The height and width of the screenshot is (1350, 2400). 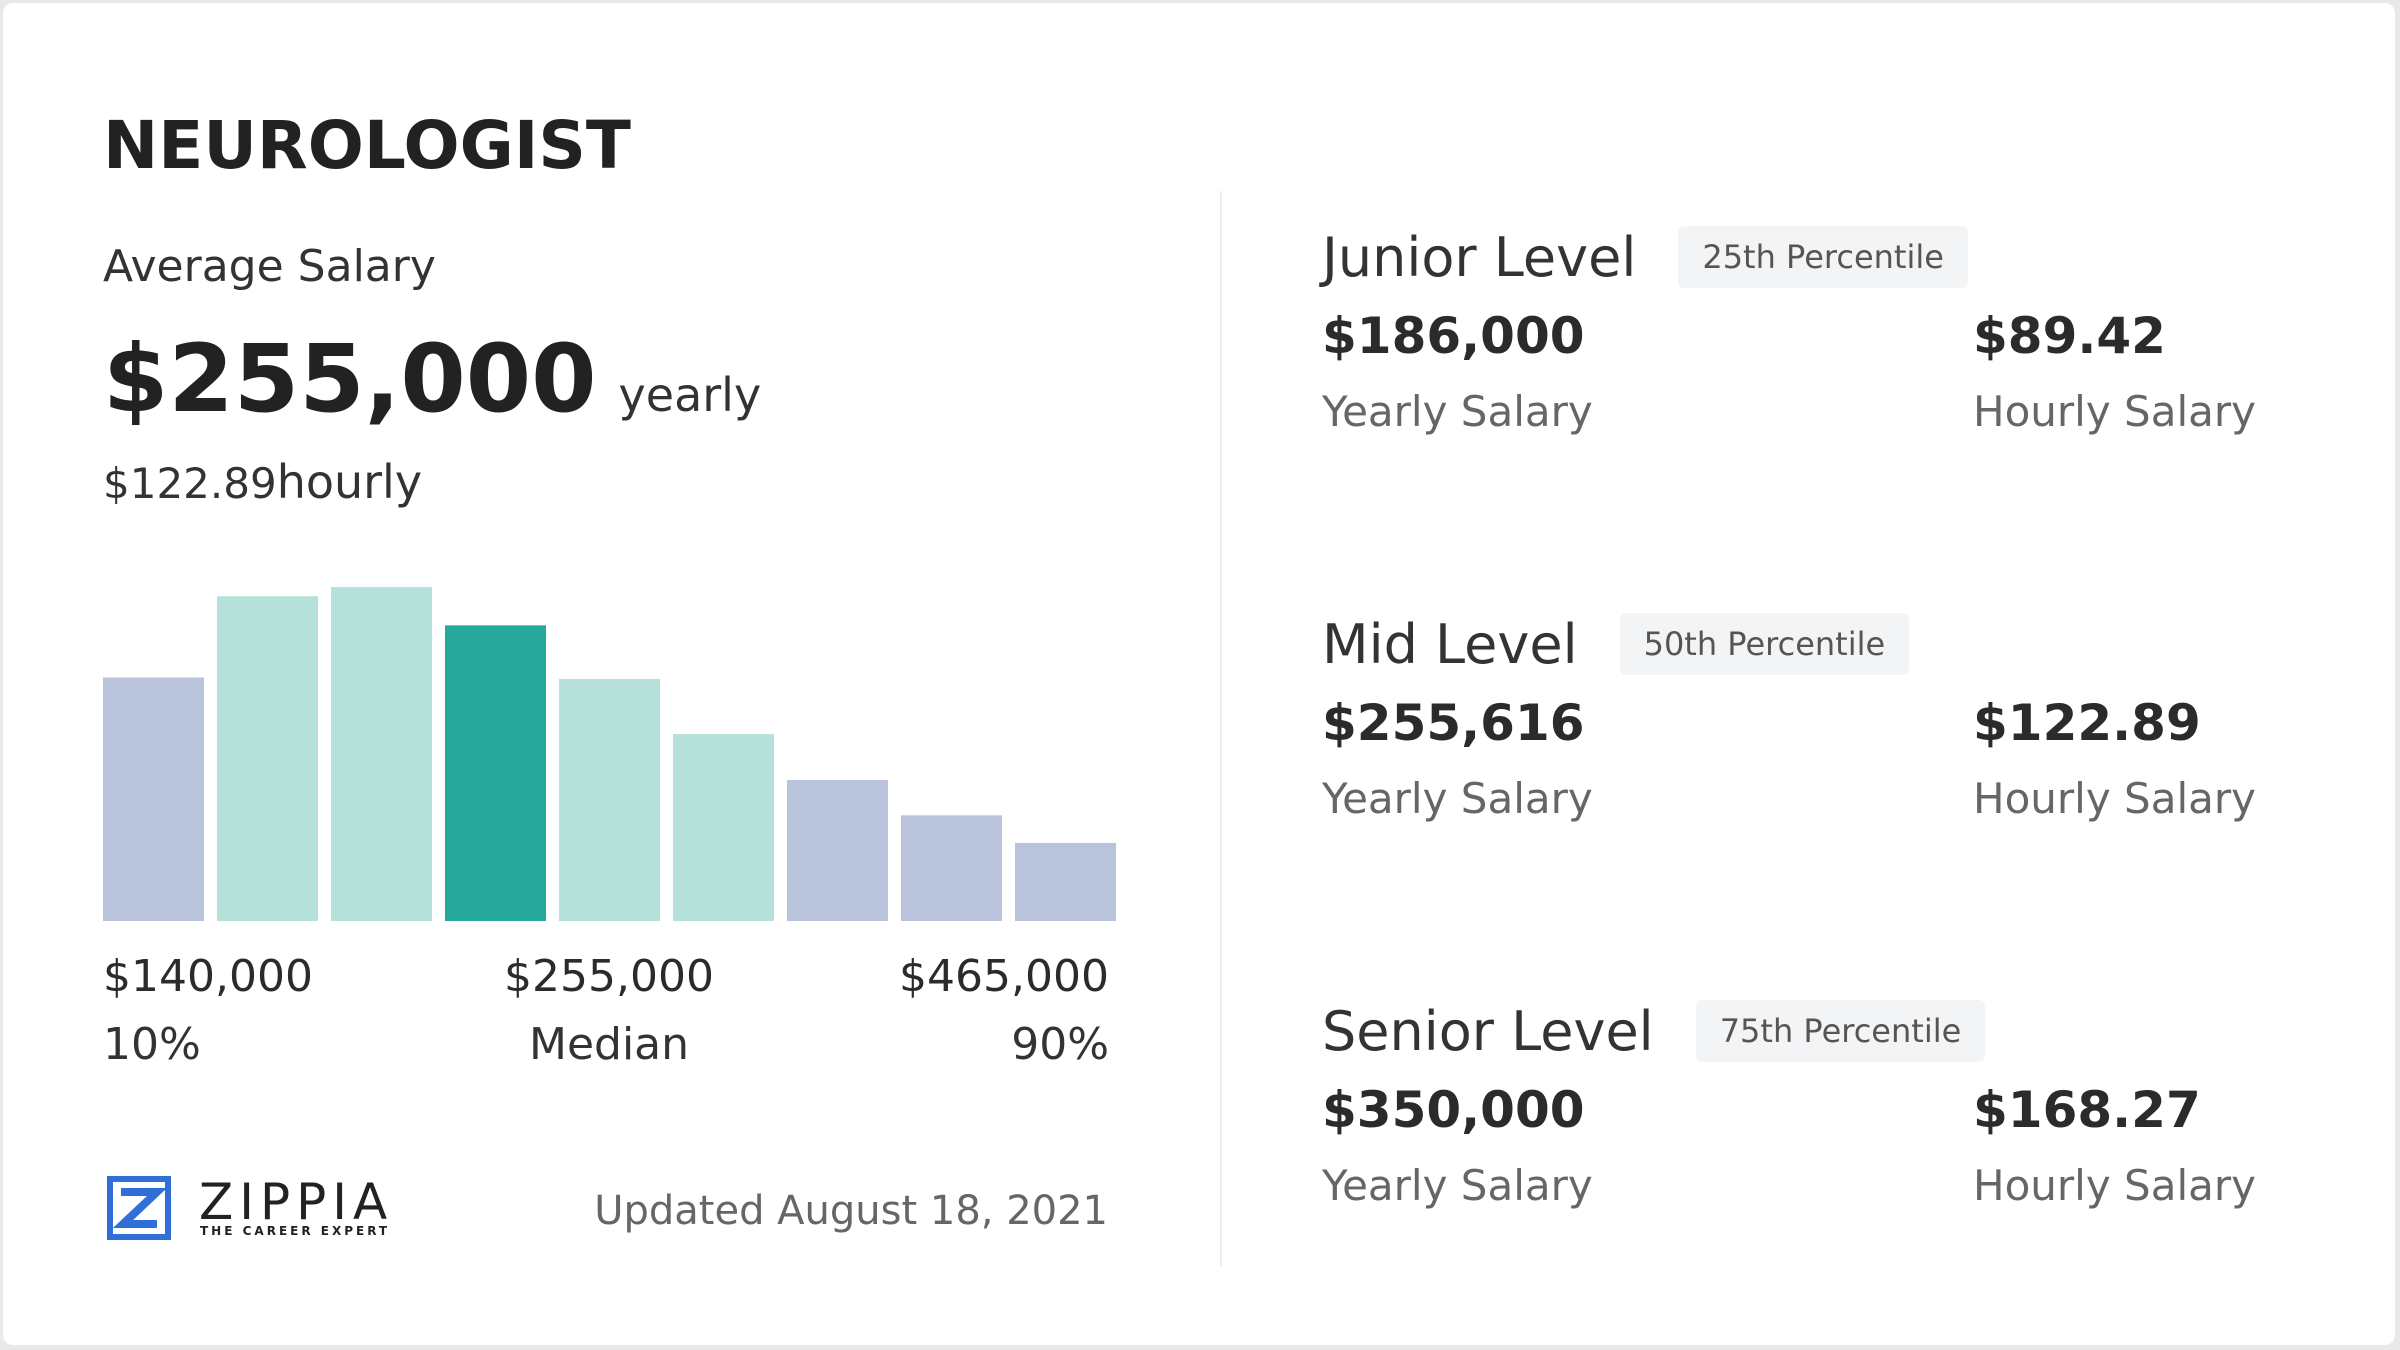 I want to click on range-label: 10%, so click(x=152, y=1044).